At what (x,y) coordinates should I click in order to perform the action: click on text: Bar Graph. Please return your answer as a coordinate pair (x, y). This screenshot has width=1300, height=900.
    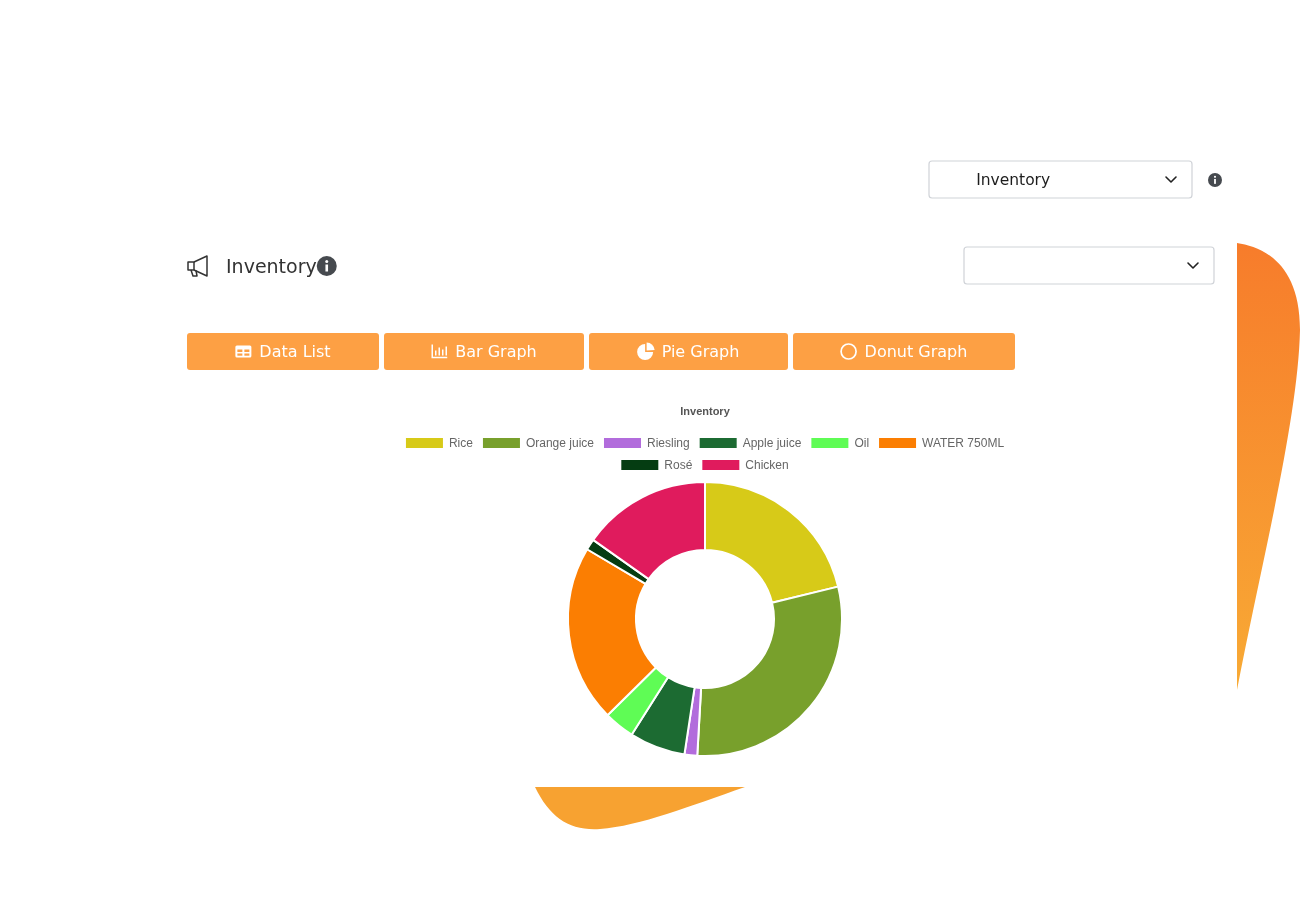
    Looking at the image, I should click on (496, 351).